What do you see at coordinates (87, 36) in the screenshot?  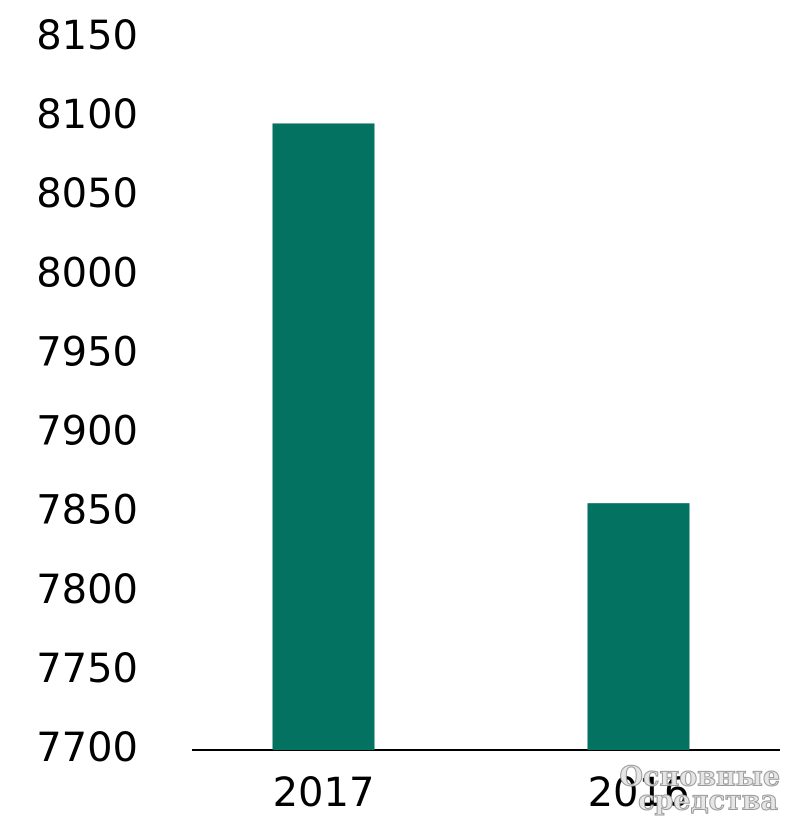 I see `y-tick-label: 8150` at bounding box center [87, 36].